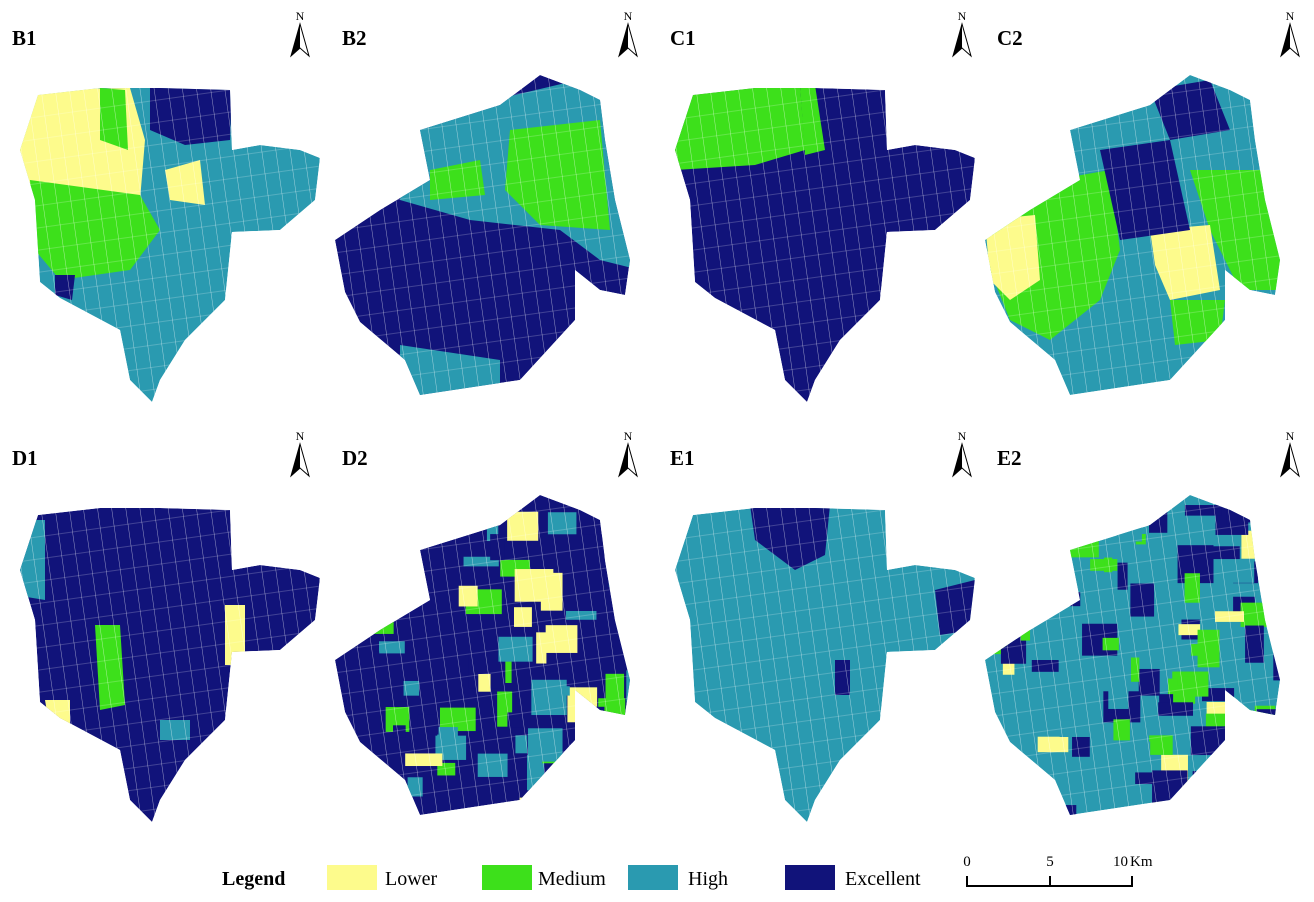 The image size is (1314, 902). What do you see at coordinates (1050, 862) in the screenshot?
I see `scale-label: 5` at bounding box center [1050, 862].